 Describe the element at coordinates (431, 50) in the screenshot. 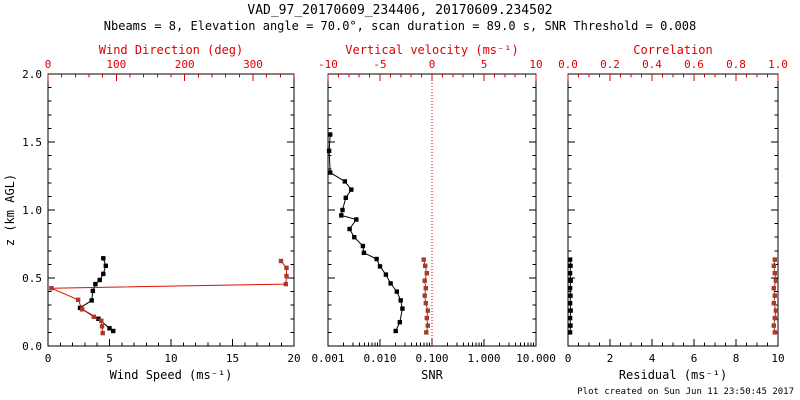

I see `top-axis-label: Vertical velocity (ms⁻¹)` at that location.